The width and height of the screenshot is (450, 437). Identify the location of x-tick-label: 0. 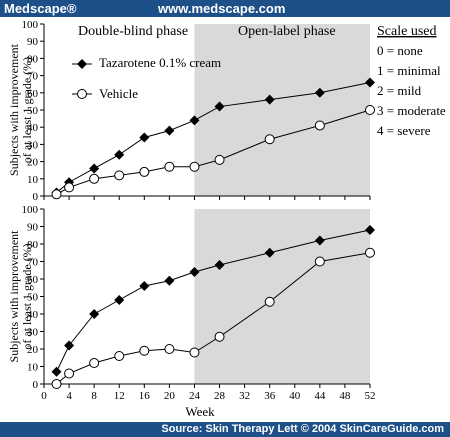
(44, 396).